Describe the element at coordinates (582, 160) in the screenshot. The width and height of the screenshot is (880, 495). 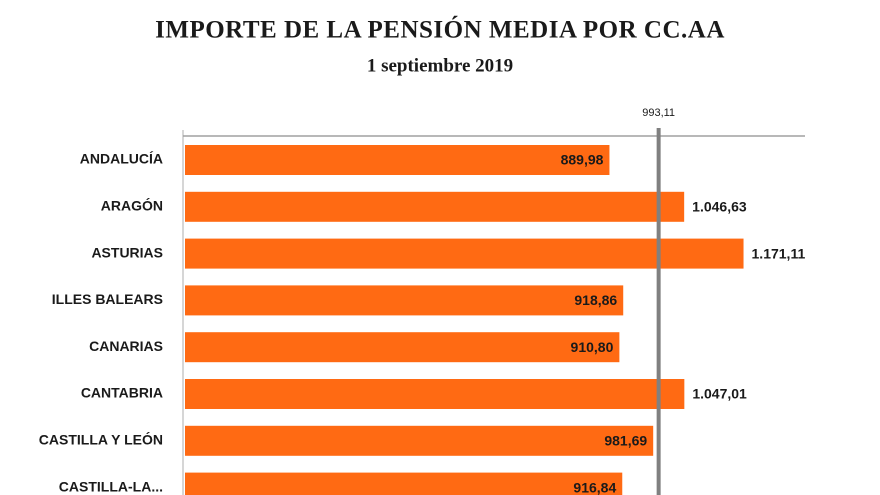
I see `value-label: 889,98` at that location.